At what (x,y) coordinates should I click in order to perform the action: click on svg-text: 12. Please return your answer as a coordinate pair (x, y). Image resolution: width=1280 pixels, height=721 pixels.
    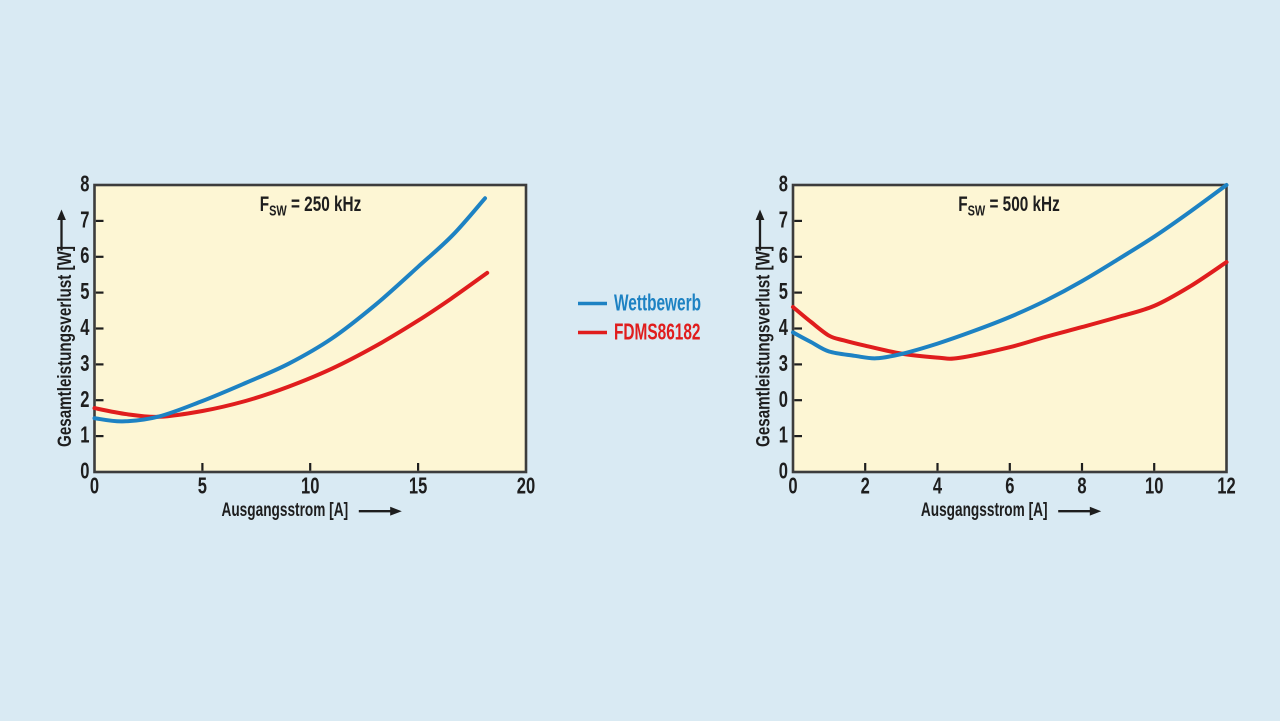
    Looking at the image, I should click on (1226, 486).